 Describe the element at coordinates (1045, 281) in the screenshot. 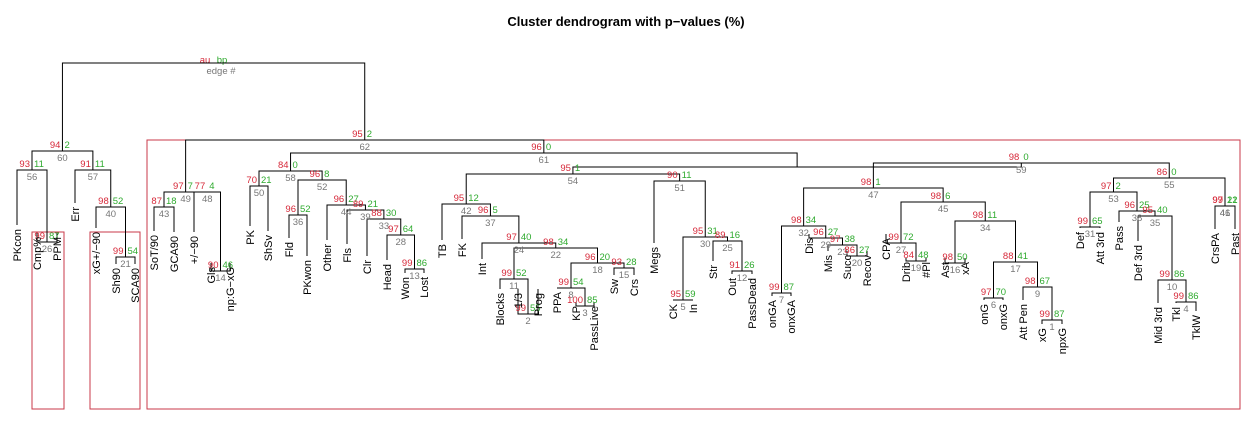

I see `bp-value: 67` at that location.